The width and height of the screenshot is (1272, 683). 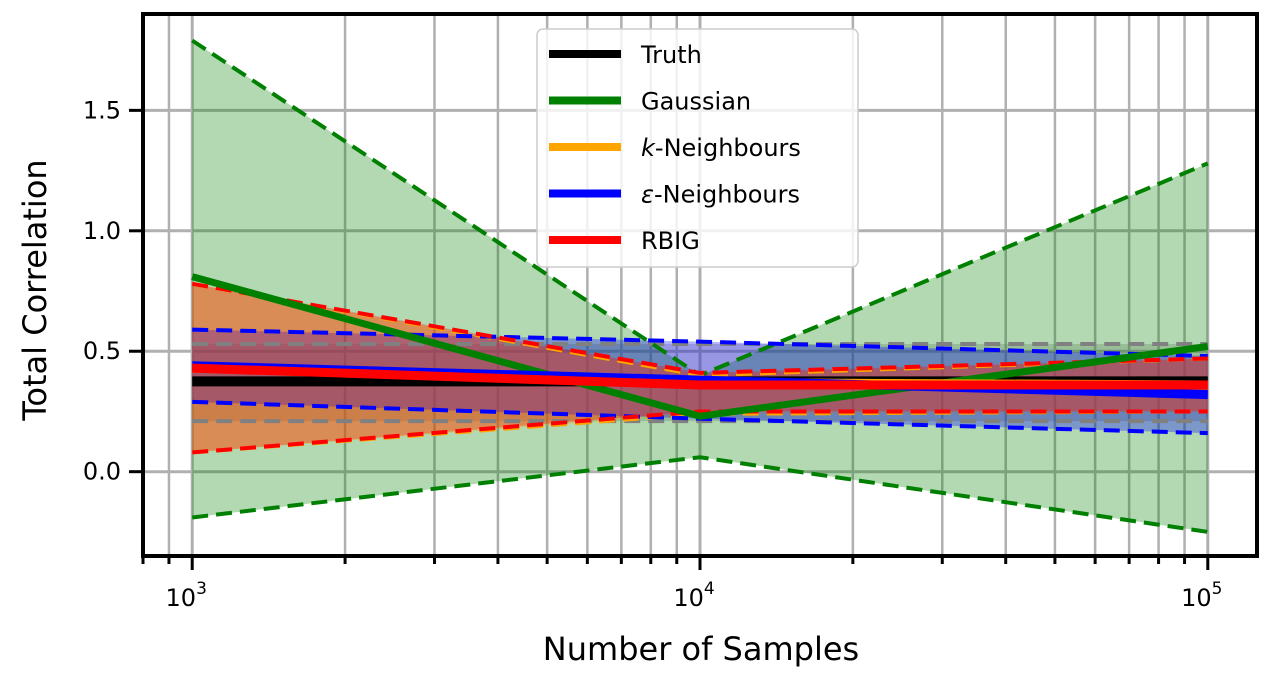 I want to click on rbigline, so click(x=700, y=376).